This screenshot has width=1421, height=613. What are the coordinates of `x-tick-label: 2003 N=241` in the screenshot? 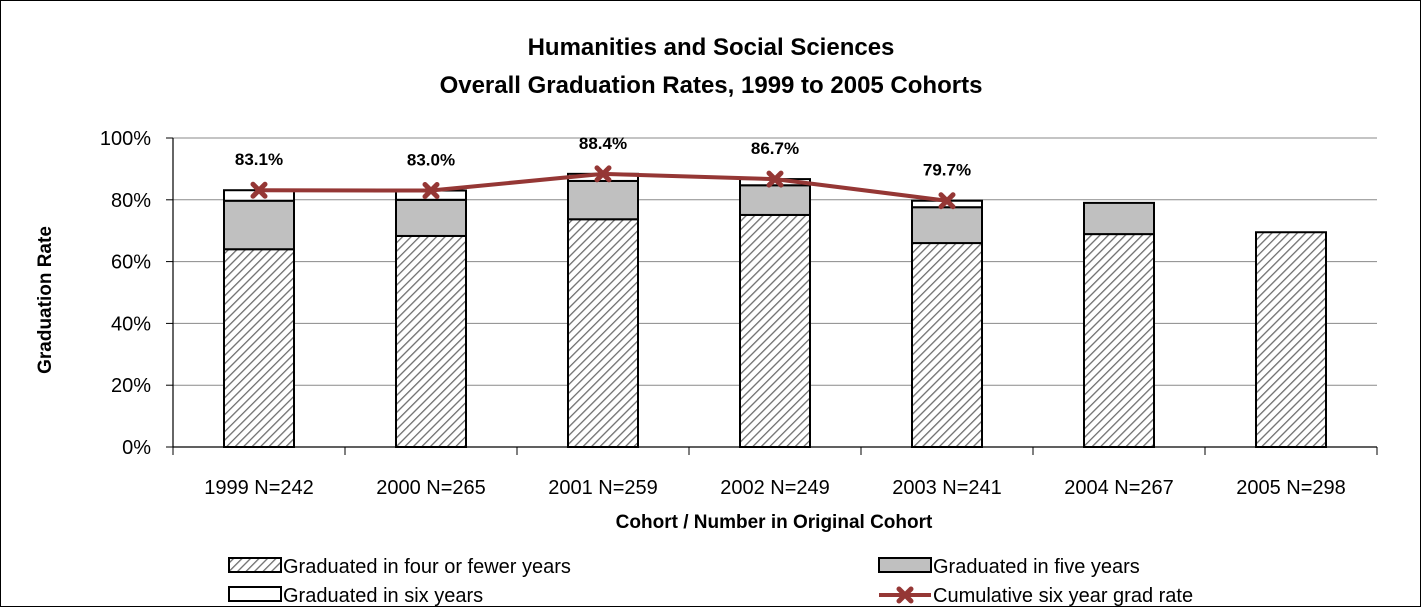 It's located at (947, 488).